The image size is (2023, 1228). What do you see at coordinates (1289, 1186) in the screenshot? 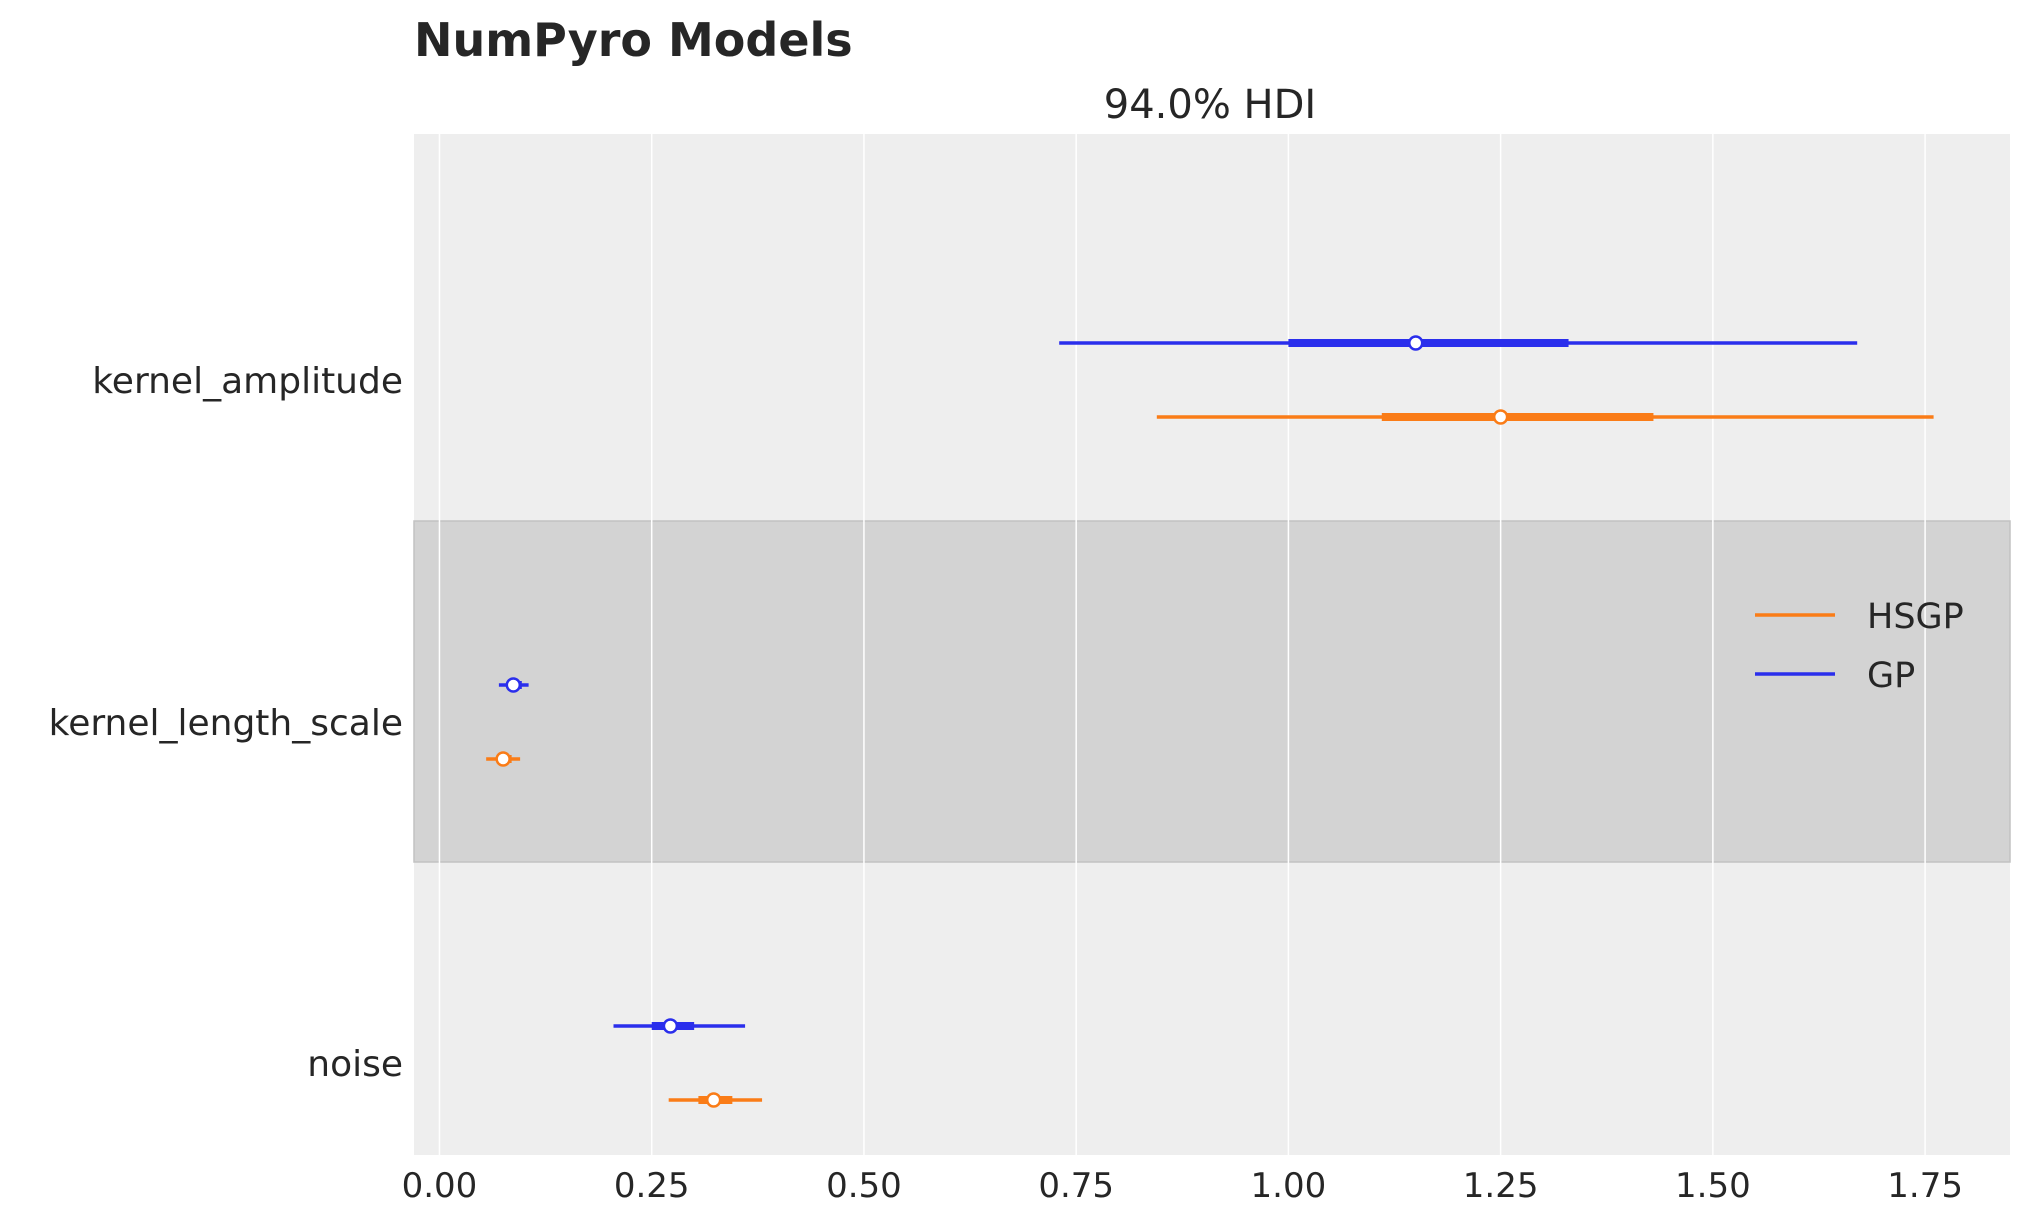
I see `x-tick-label: 1.00` at bounding box center [1289, 1186].